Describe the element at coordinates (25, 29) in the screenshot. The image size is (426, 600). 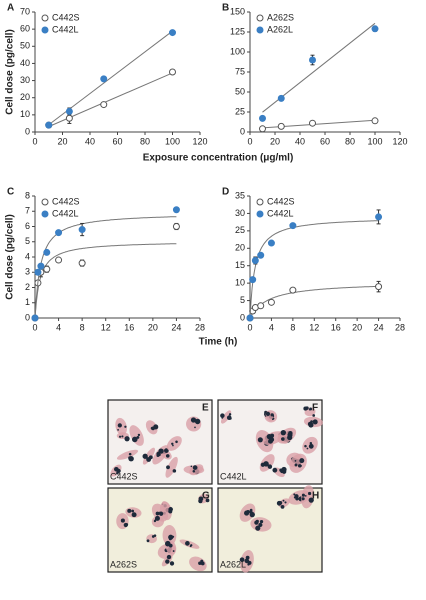
I see `y-tick-label: 60` at that location.